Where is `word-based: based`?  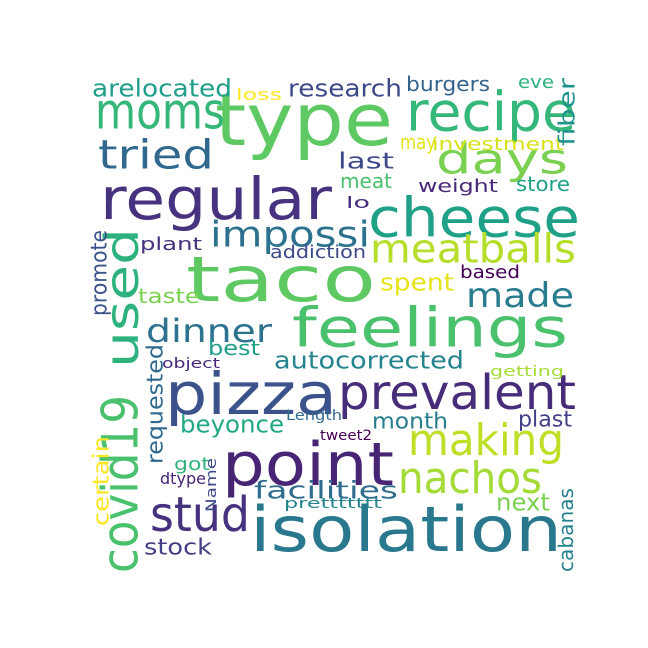
word-based: based is located at coordinates (490, 272).